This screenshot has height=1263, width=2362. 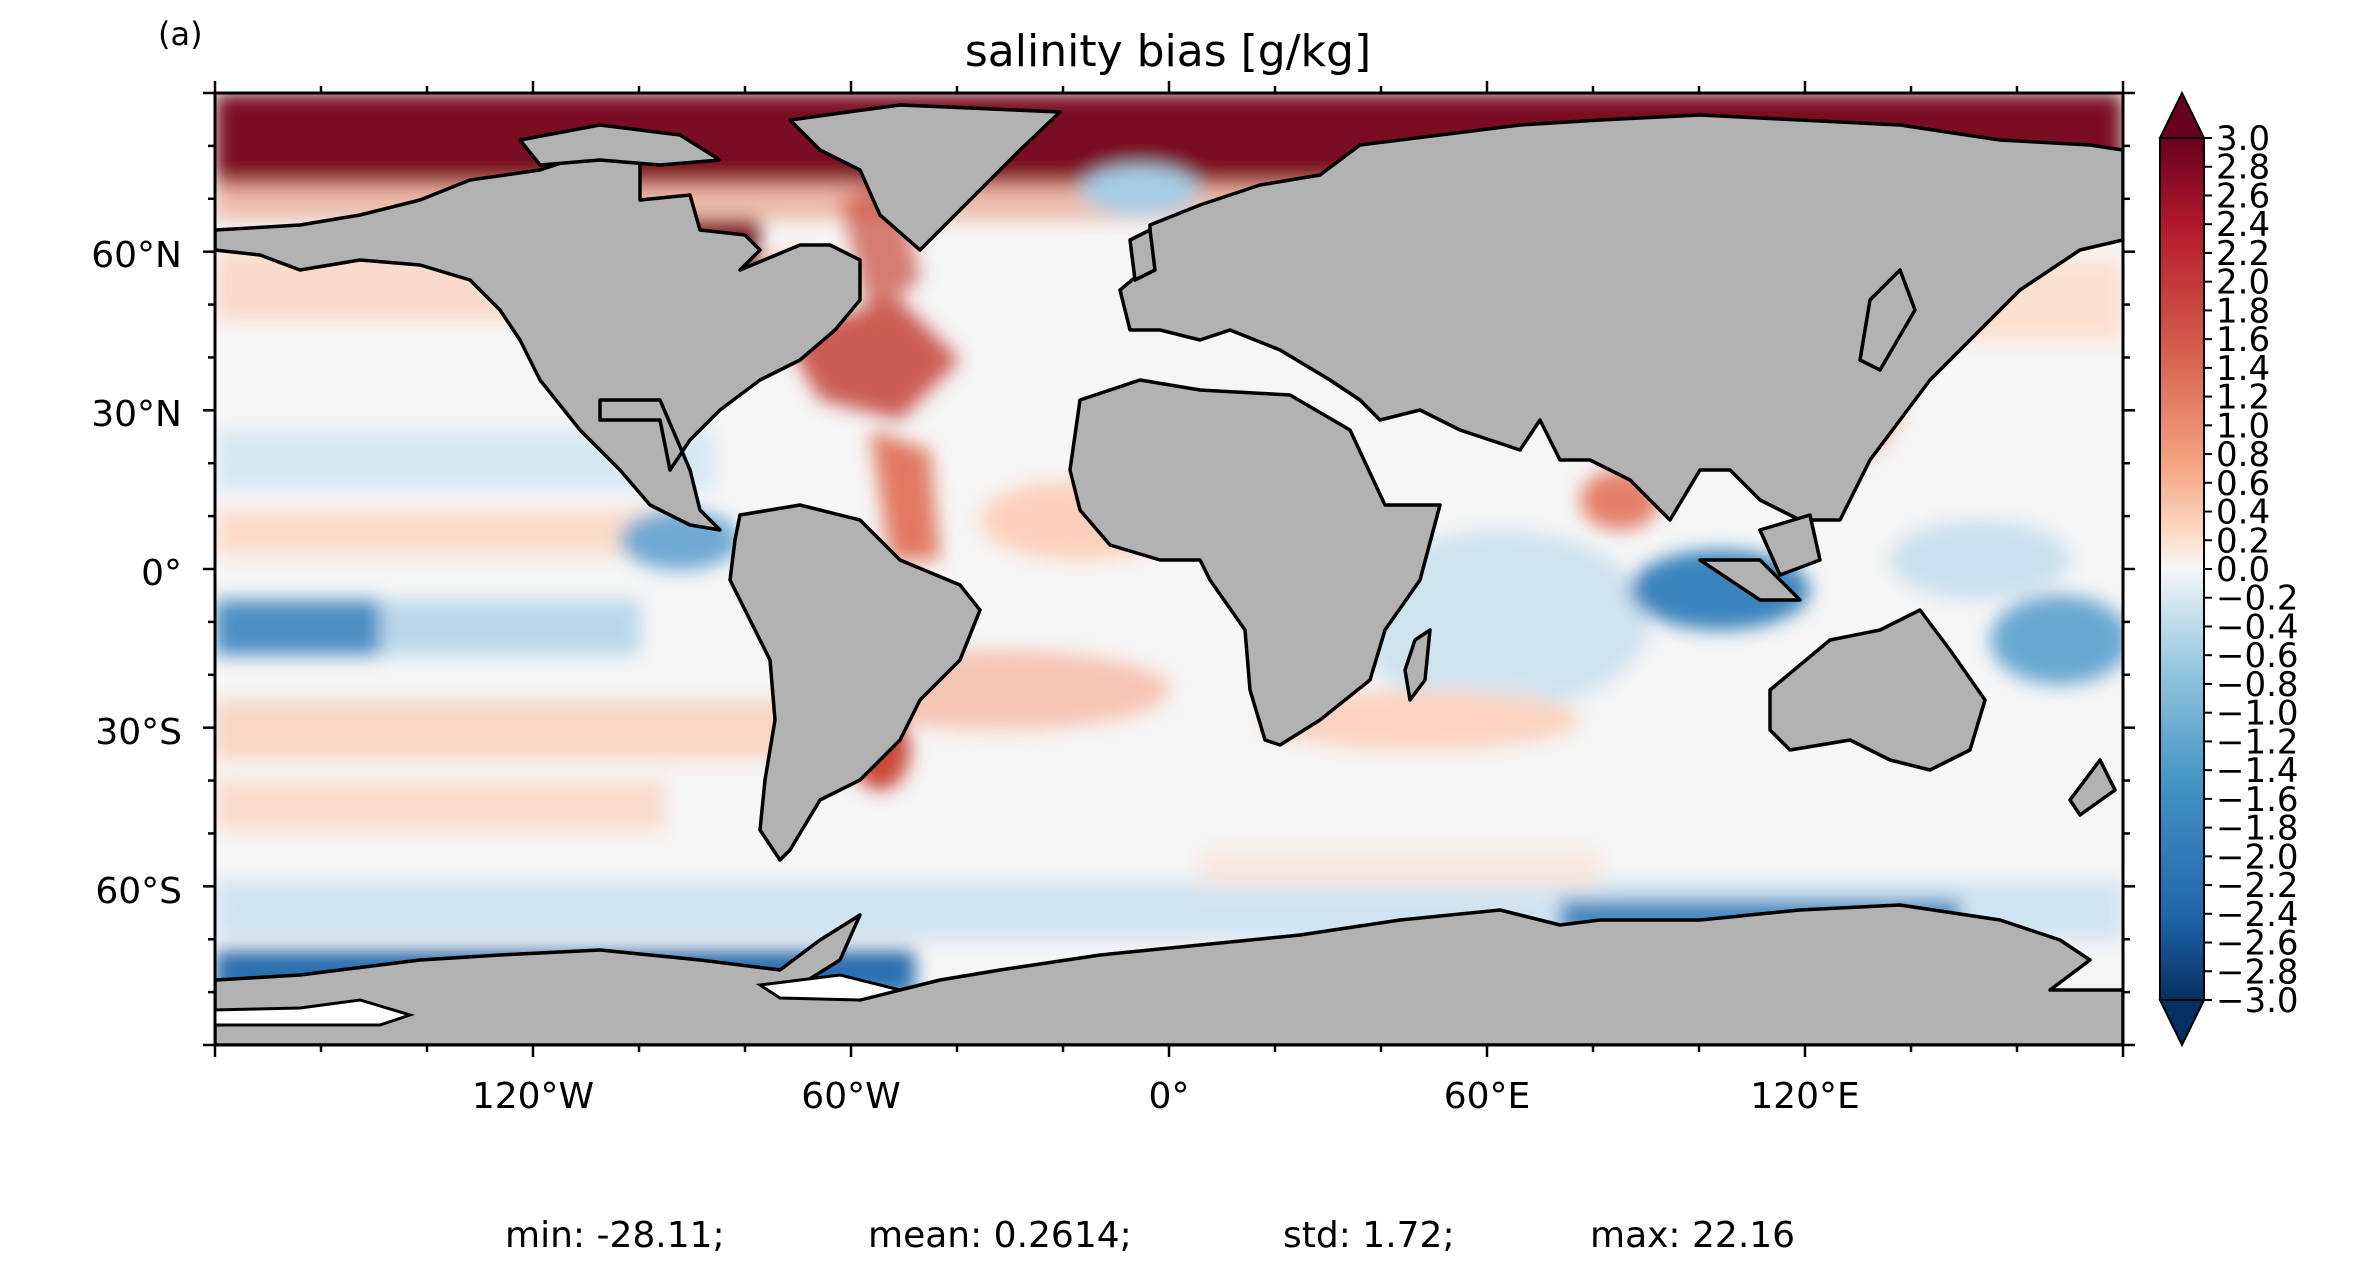 What do you see at coordinates (558, 1000) in the screenshot?
I see `ice-shelves` at bounding box center [558, 1000].